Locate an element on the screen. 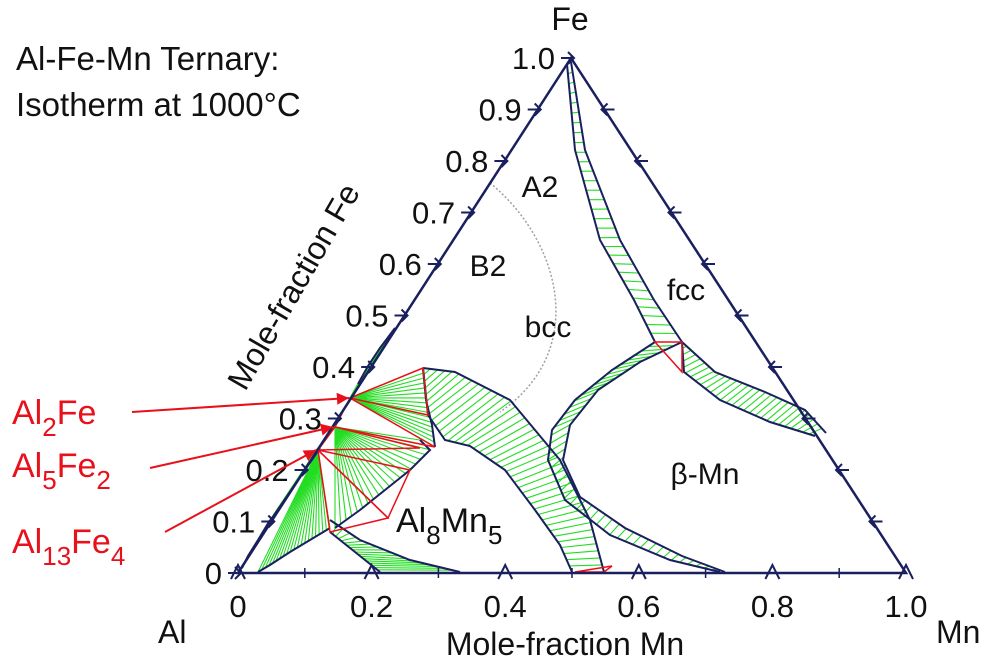 This screenshot has width=1000, height=667. mn-tick-label: 0.4 is located at coordinates (505, 606).